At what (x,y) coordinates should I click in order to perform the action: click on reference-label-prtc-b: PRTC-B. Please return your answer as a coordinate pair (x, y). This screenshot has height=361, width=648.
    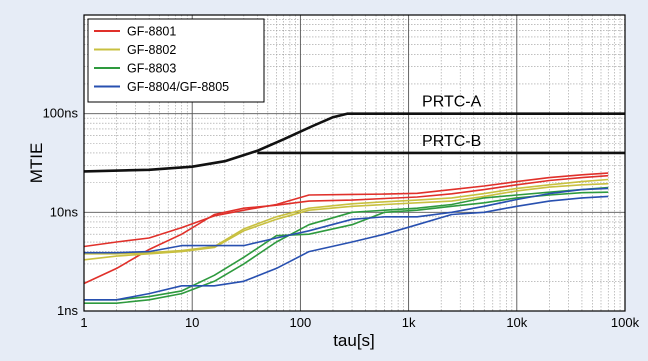
    Looking at the image, I should click on (451, 141).